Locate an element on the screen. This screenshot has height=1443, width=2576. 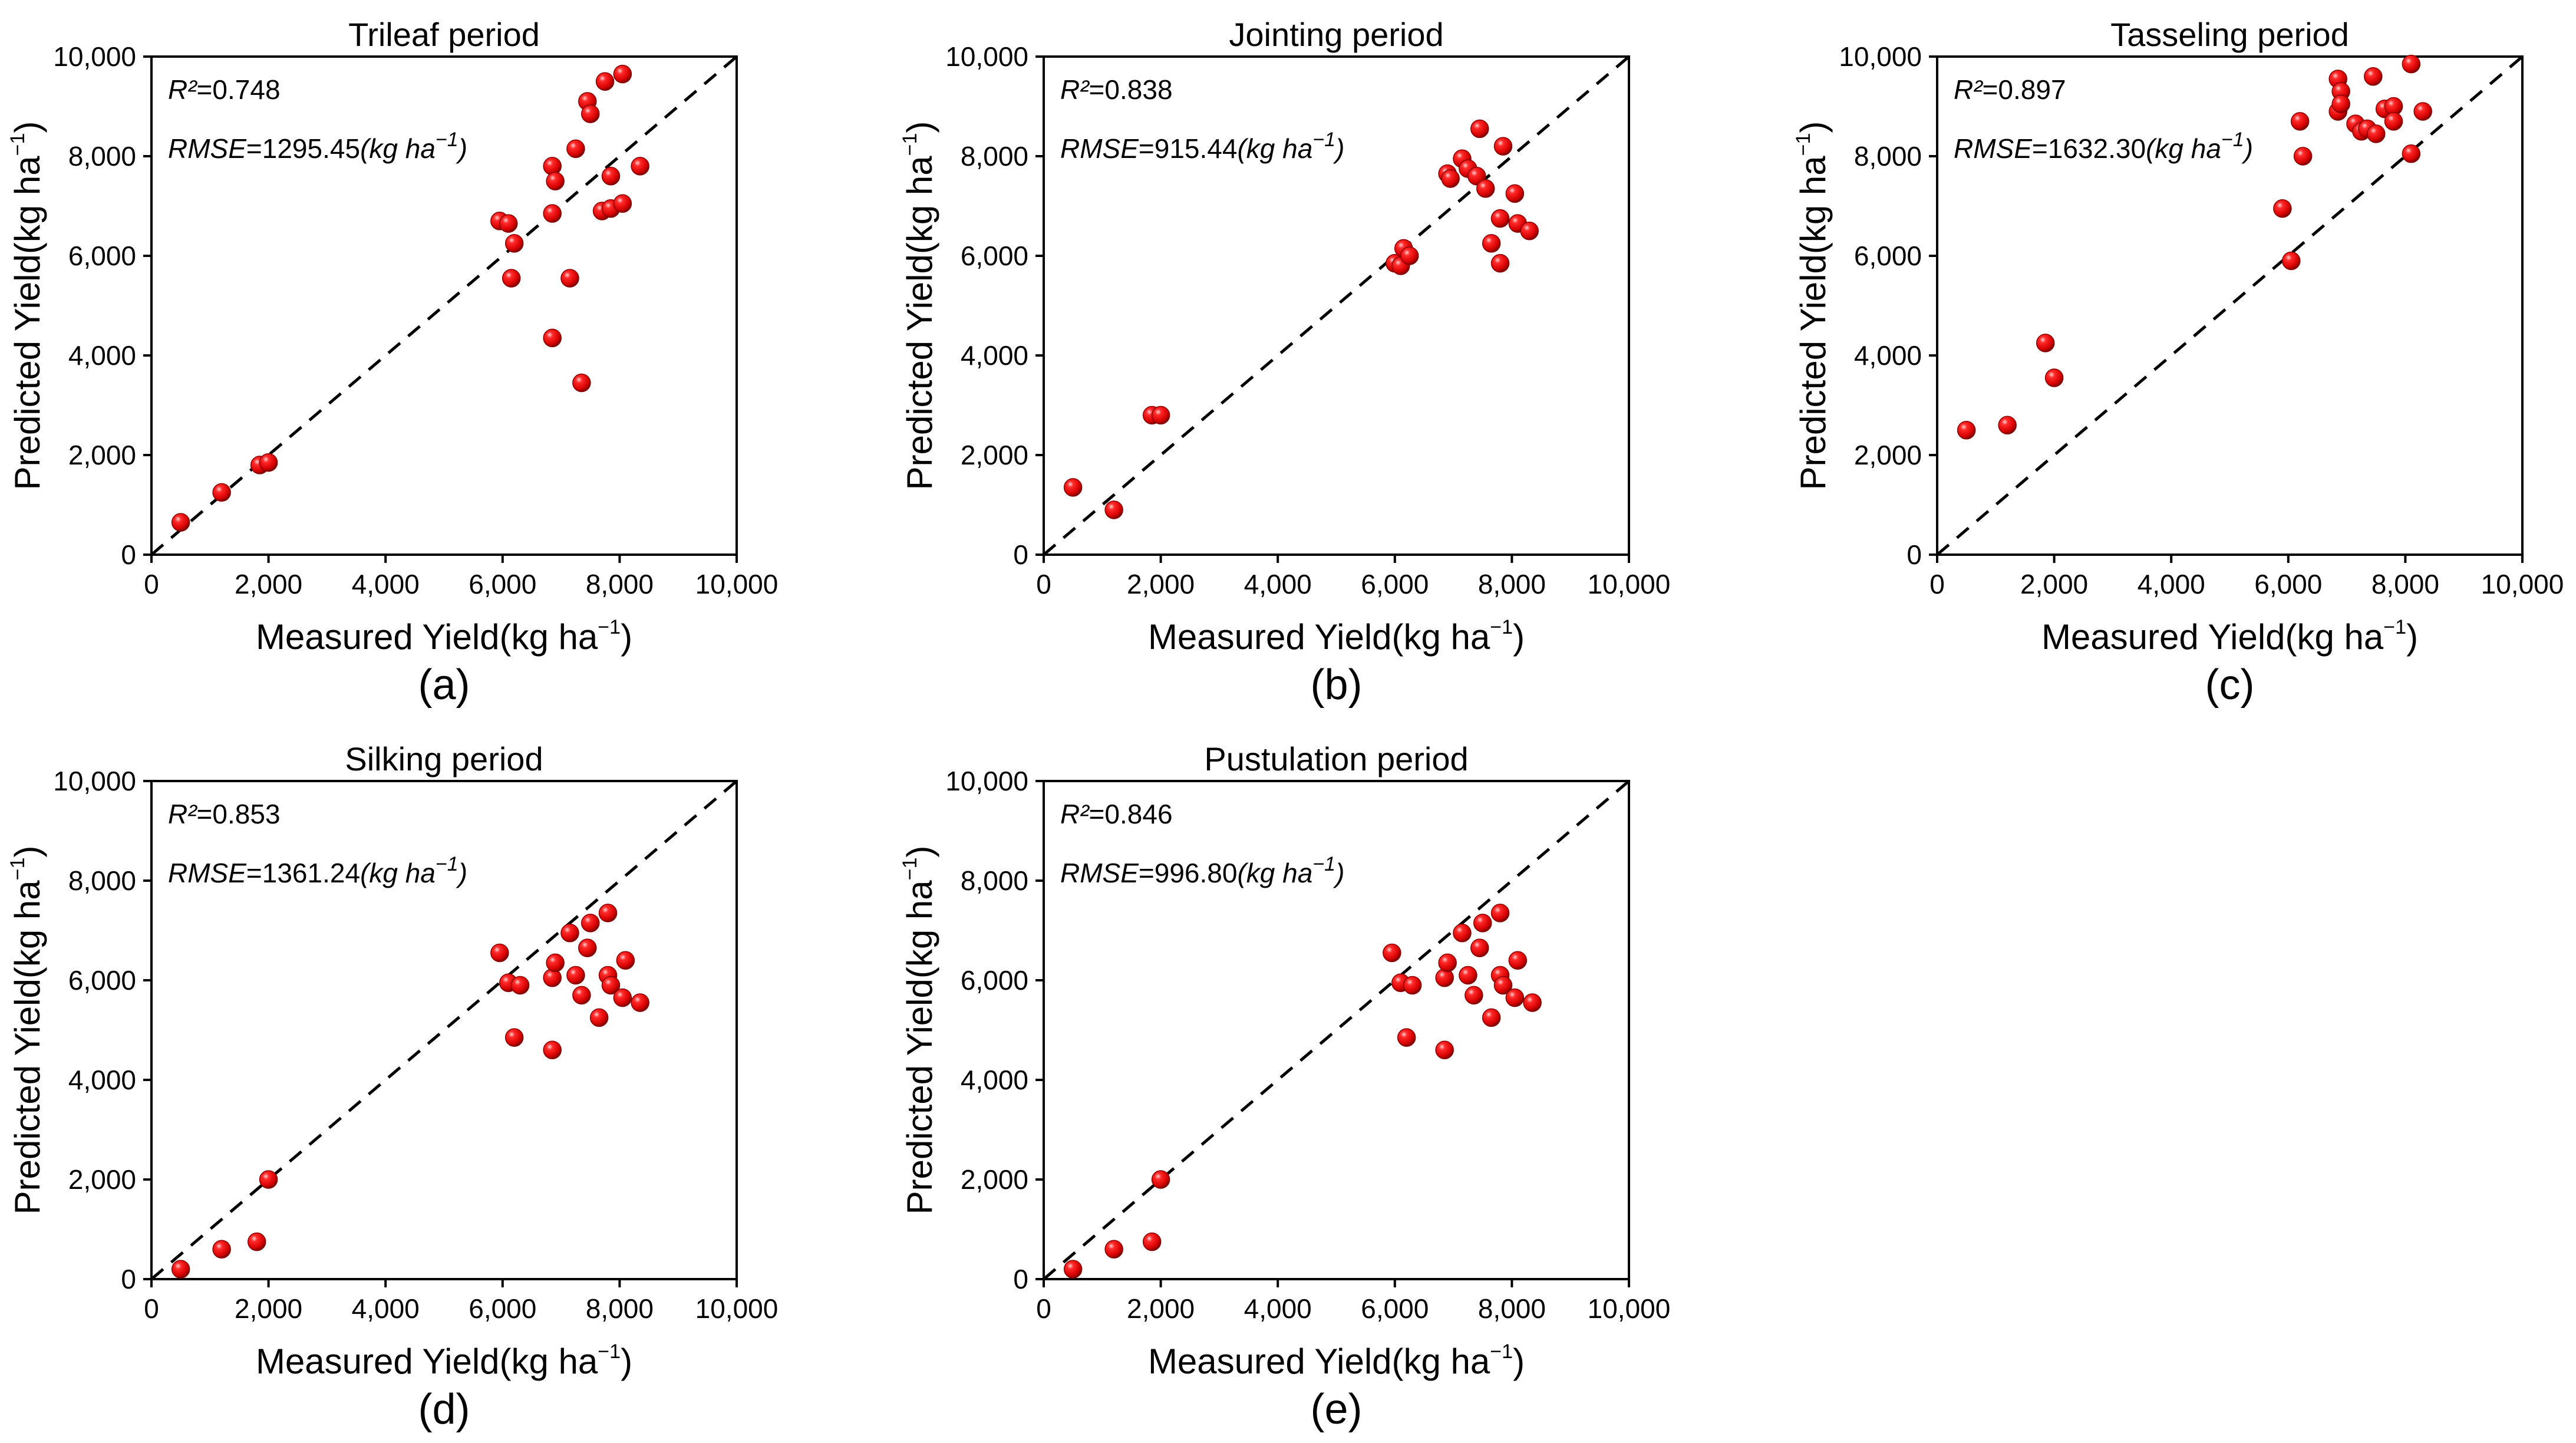
rmse-annotation: RMSE=1632.30(kg ha−1) is located at coordinates (2103, 146).